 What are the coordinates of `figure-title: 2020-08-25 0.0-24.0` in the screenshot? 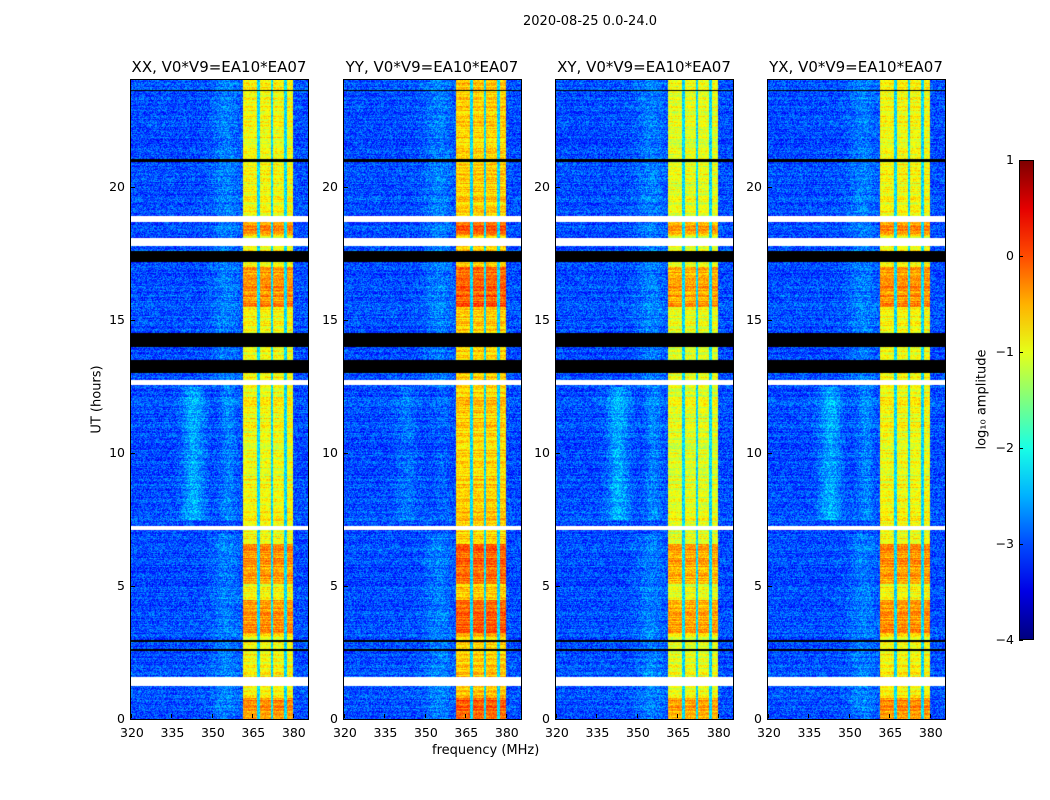 It's located at (590, 21).